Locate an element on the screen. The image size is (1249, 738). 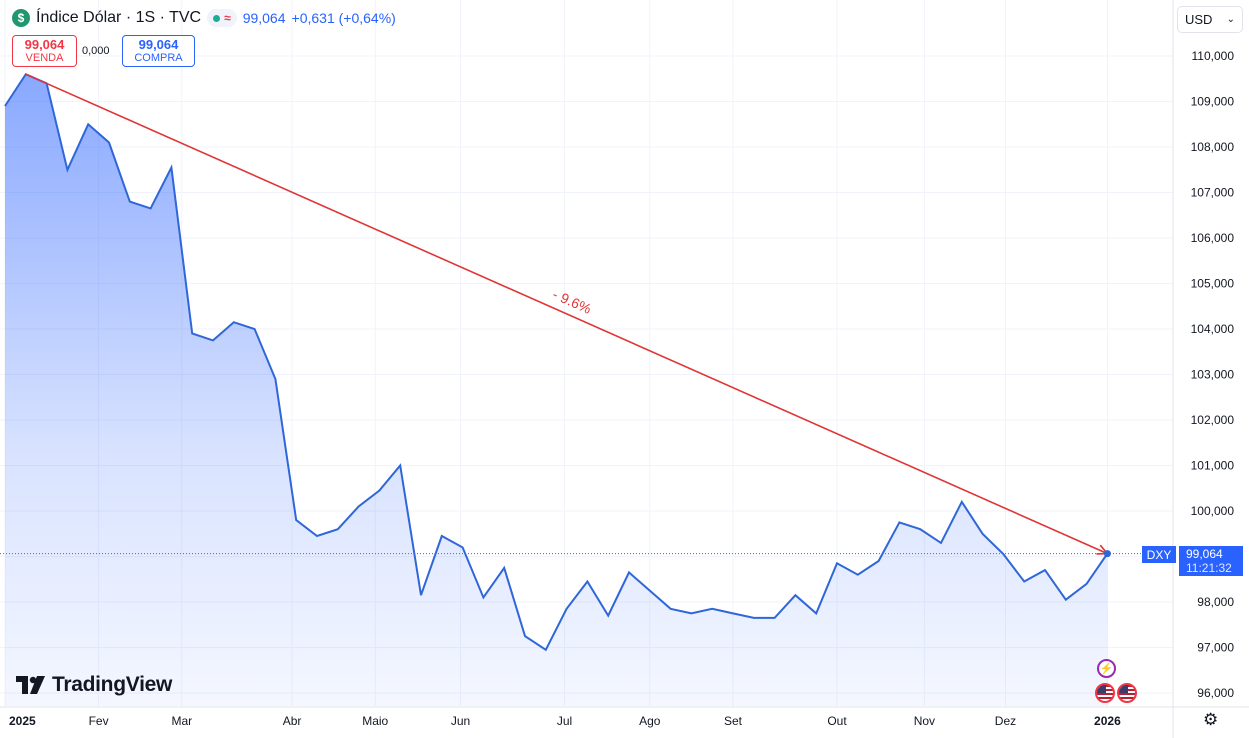
sell-label: VENDA is located at coordinates (44, 58).